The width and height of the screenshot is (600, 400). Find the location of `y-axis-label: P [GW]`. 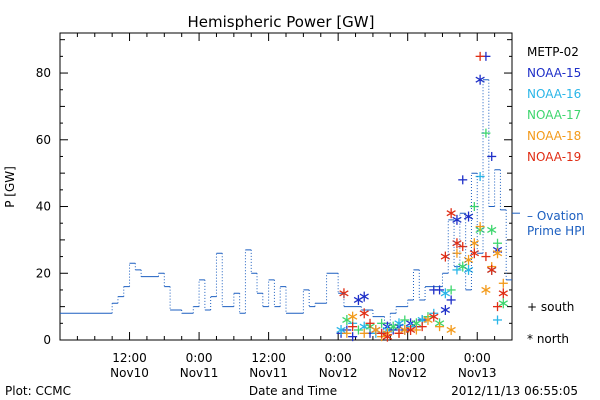

y-axis-label: P [GW] is located at coordinates (10, 187).